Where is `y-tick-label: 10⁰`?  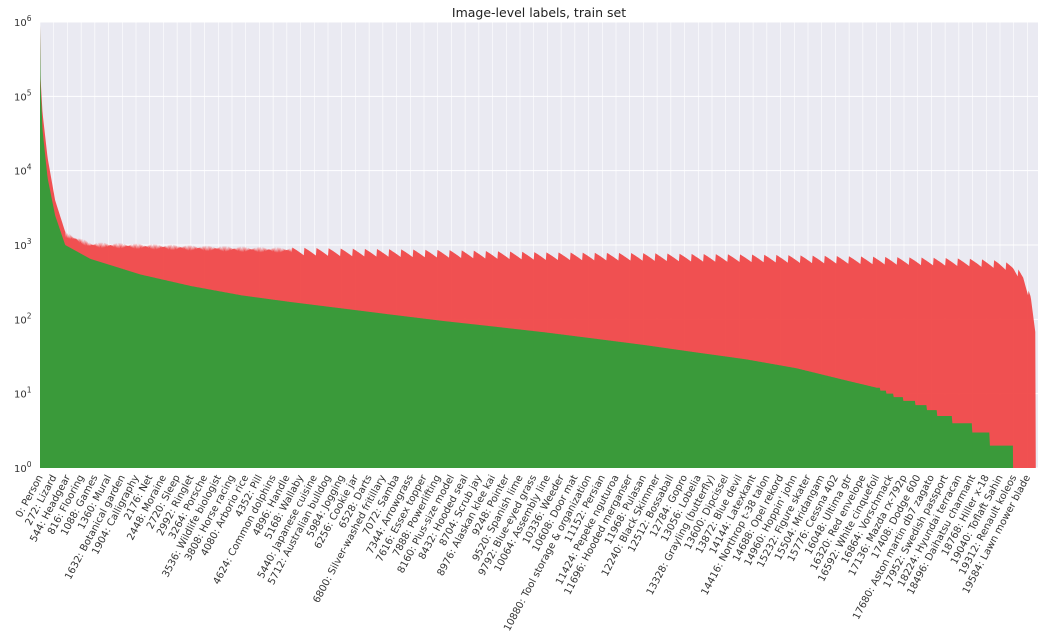
y-tick-label: 10⁰ is located at coordinates (23, 467).